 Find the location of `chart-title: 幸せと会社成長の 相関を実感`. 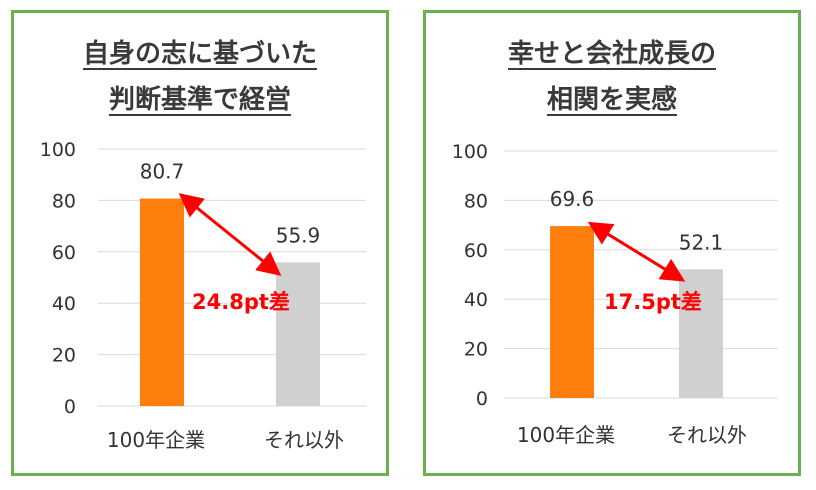

chart-title: 幸せと会社成長の 相関を実感 is located at coordinates (612, 77).